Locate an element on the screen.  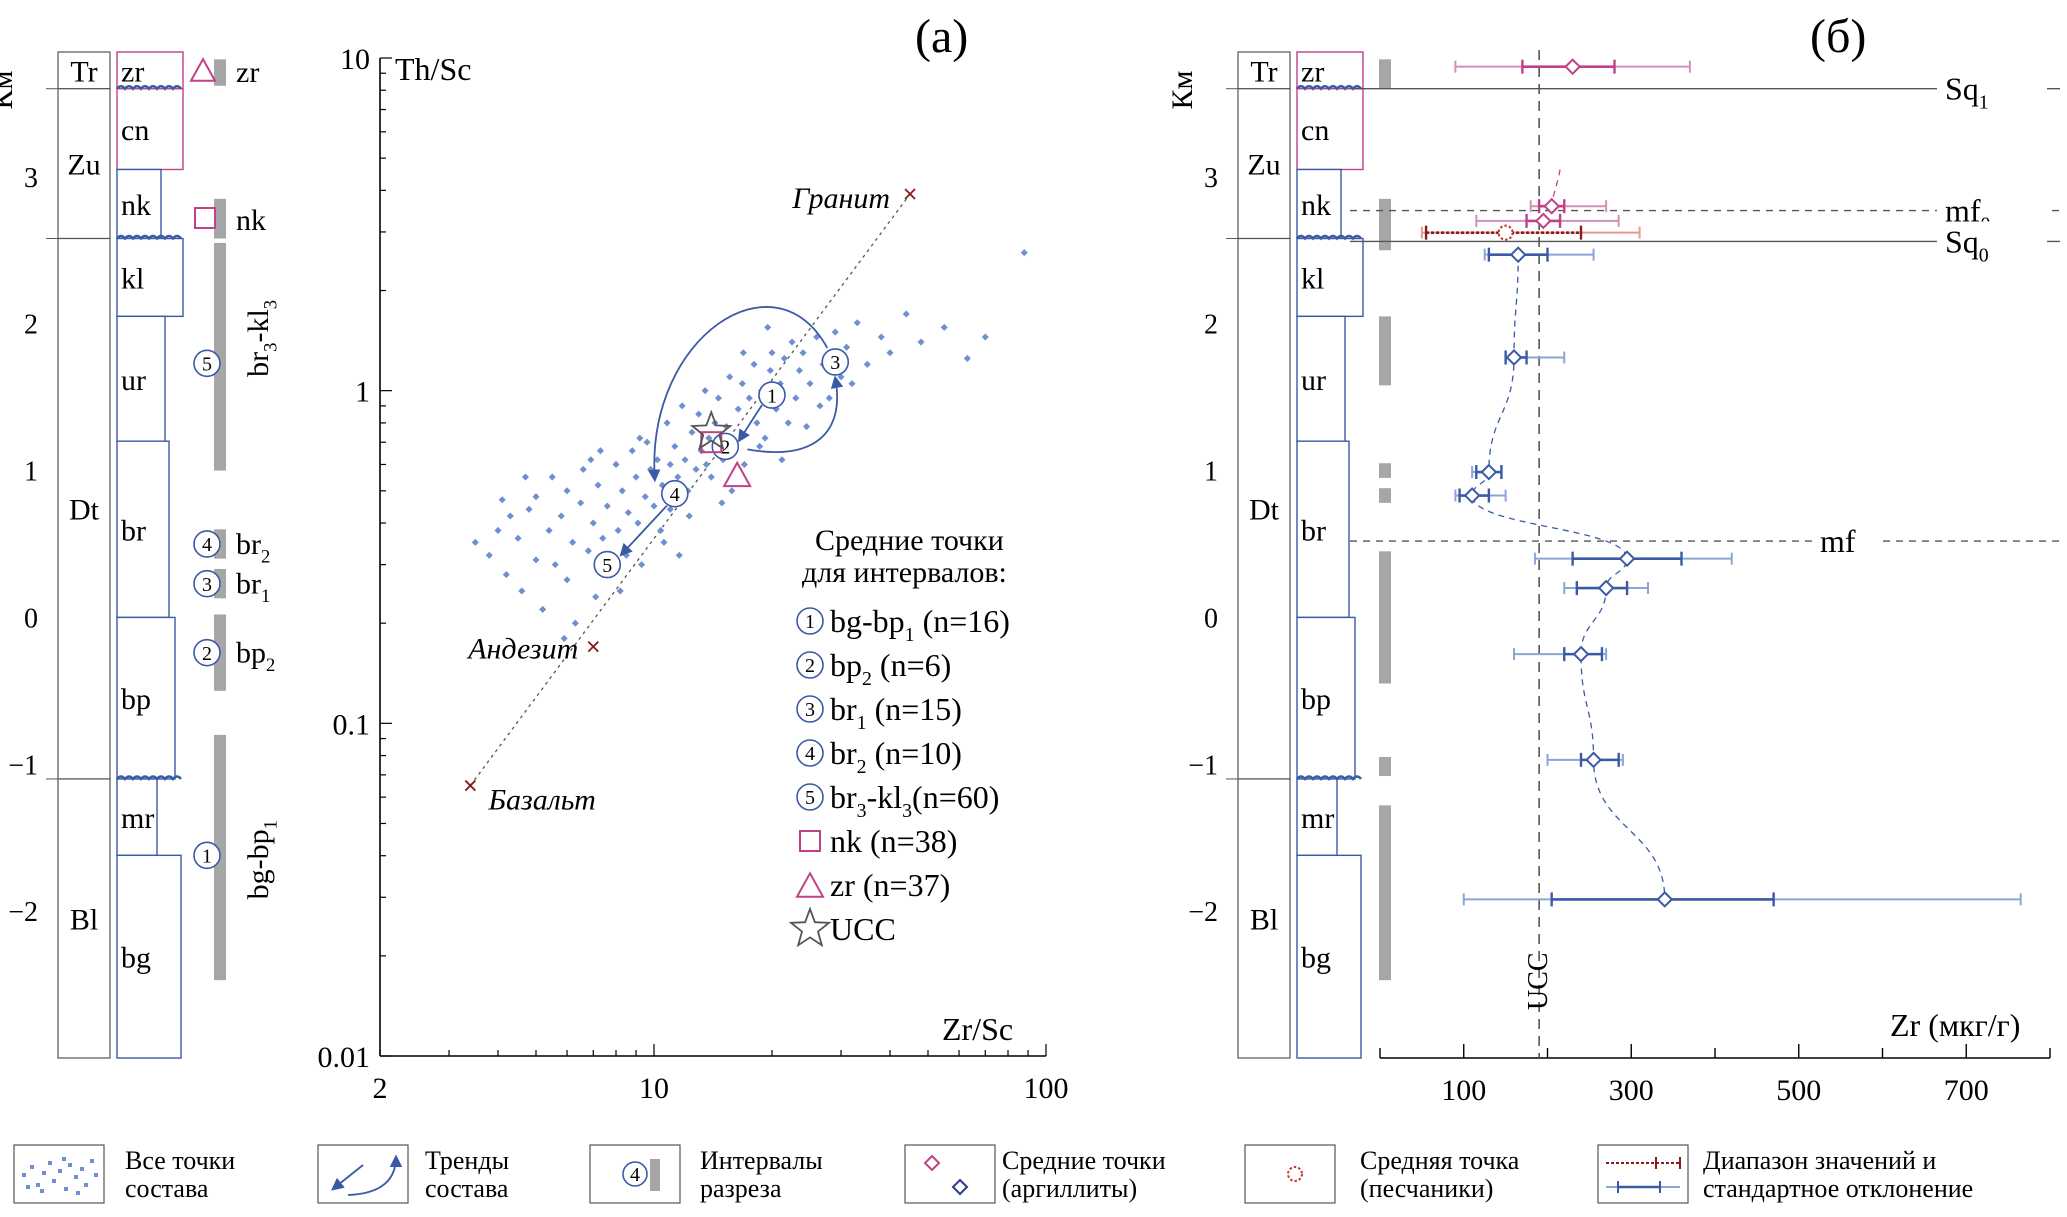
unit-Dt is located at coordinates (1264, 508).